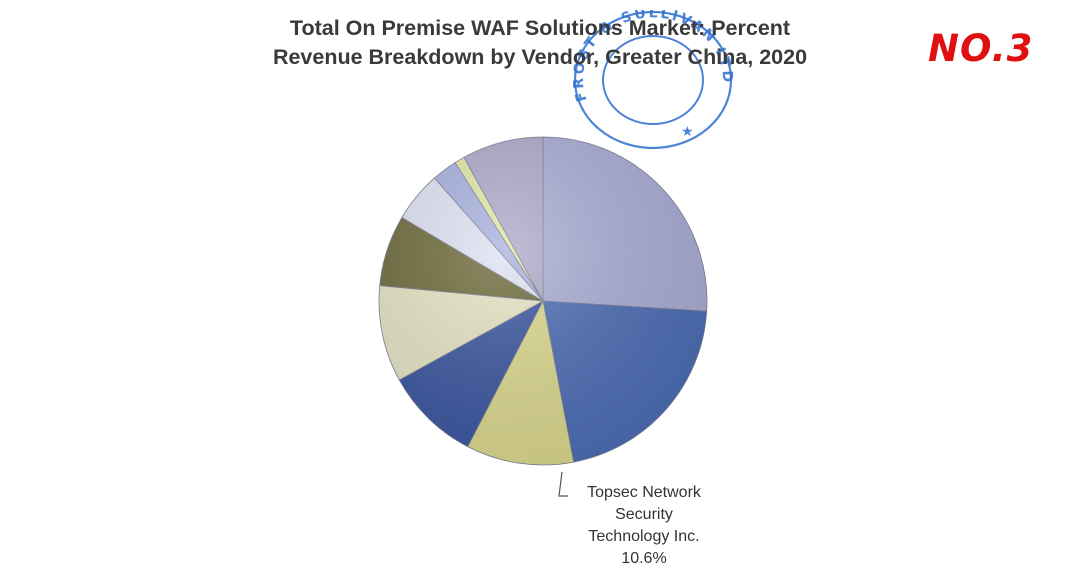  I want to click on rank-label: NO.3, so click(981, 48).